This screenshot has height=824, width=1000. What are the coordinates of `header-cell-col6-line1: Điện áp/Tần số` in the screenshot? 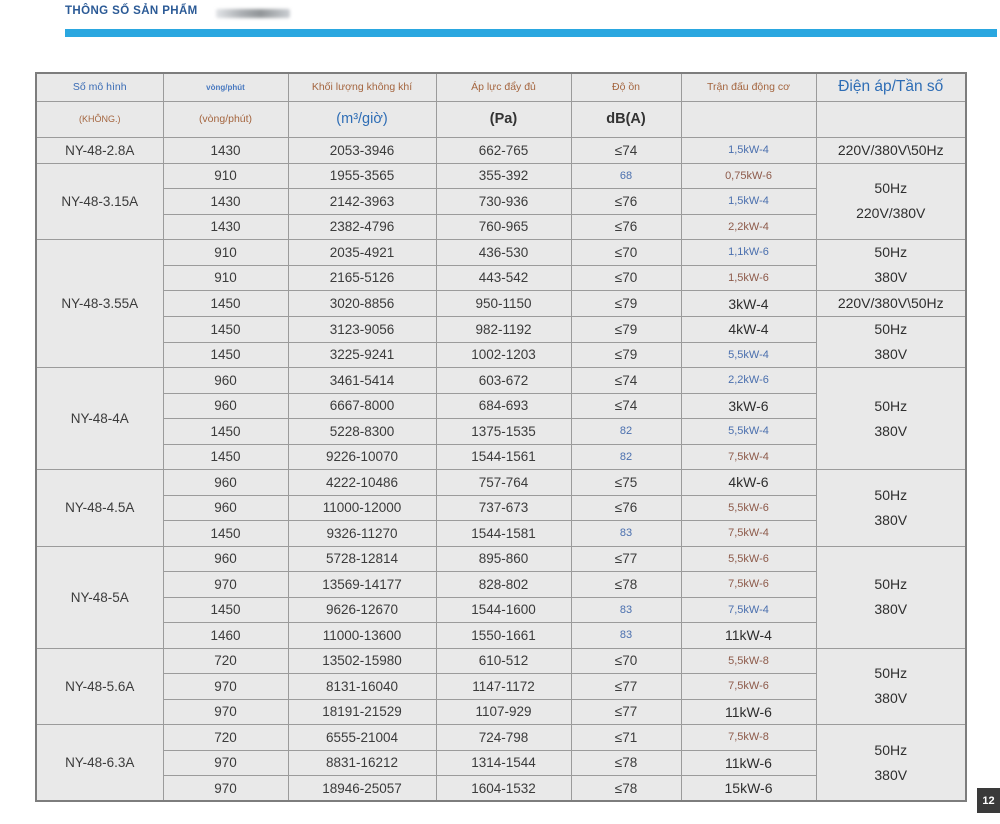 It's located at (891, 87).